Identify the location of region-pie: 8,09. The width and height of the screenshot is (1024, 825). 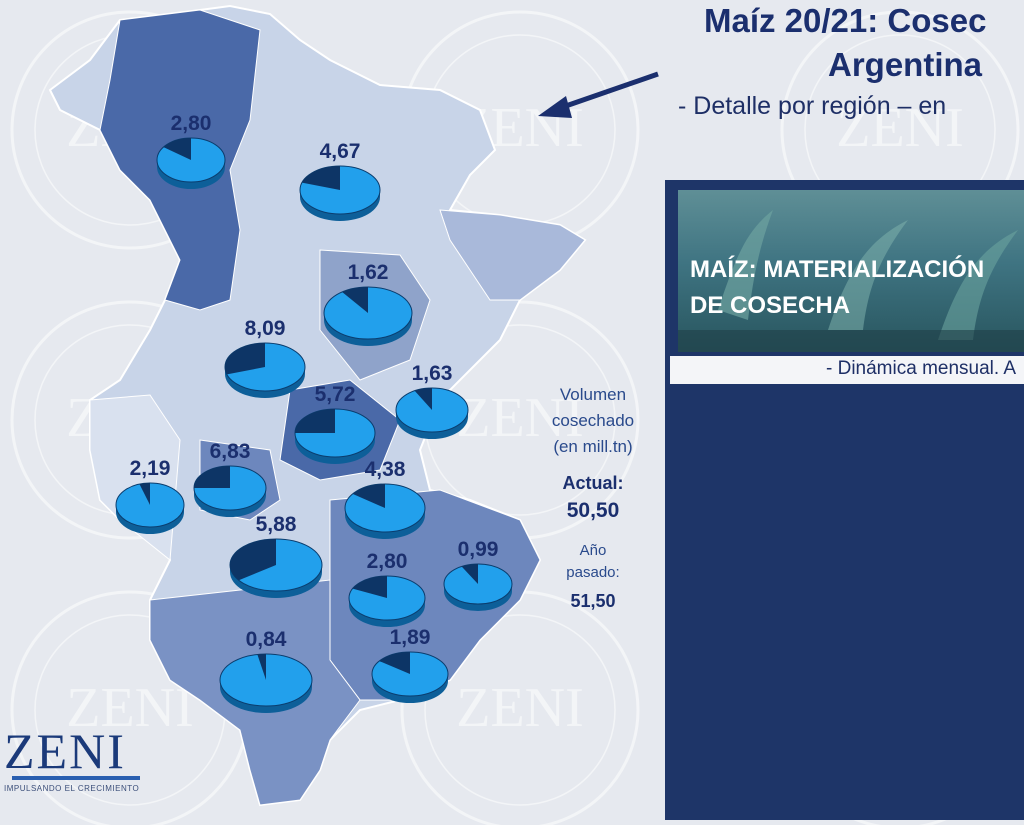
(265, 357).